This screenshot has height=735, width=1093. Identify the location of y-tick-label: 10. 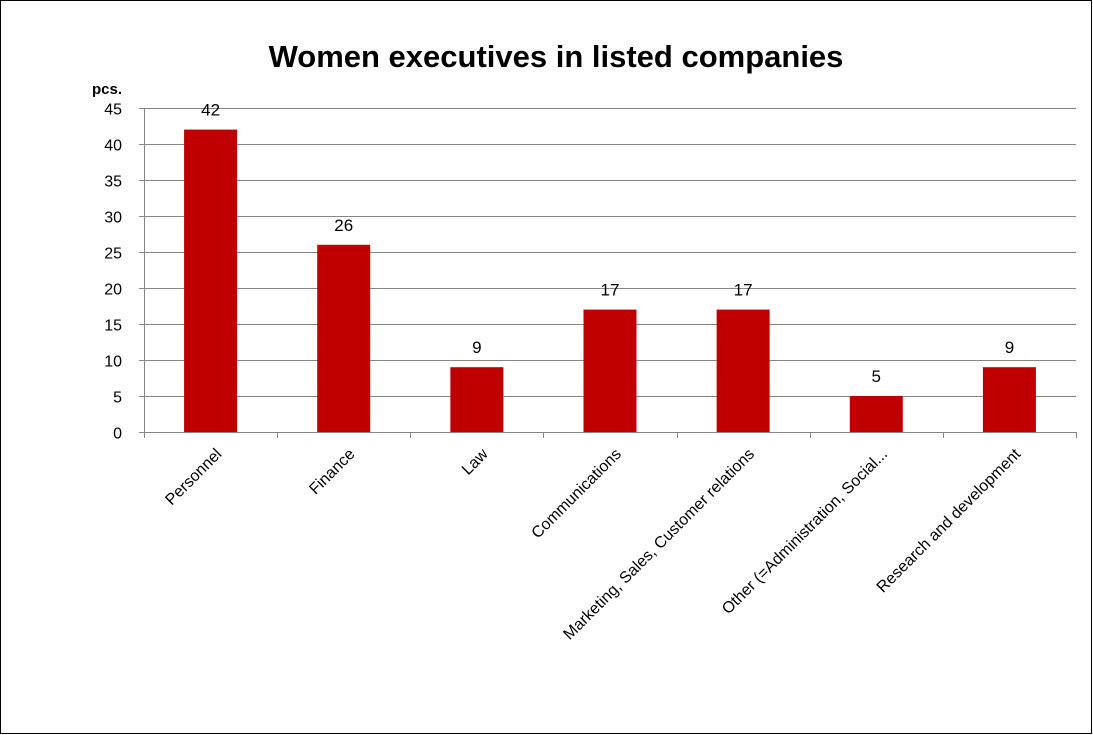
(113, 362).